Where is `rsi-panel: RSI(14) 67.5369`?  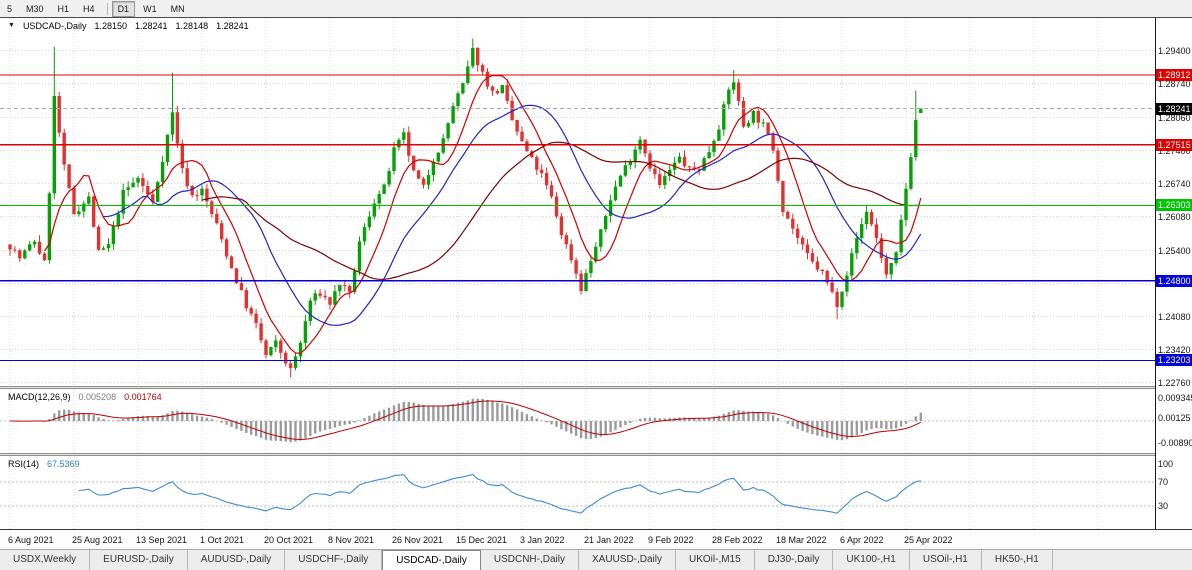
rsi-panel: RSI(14) 67.5369 is located at coordinates (577, 492).